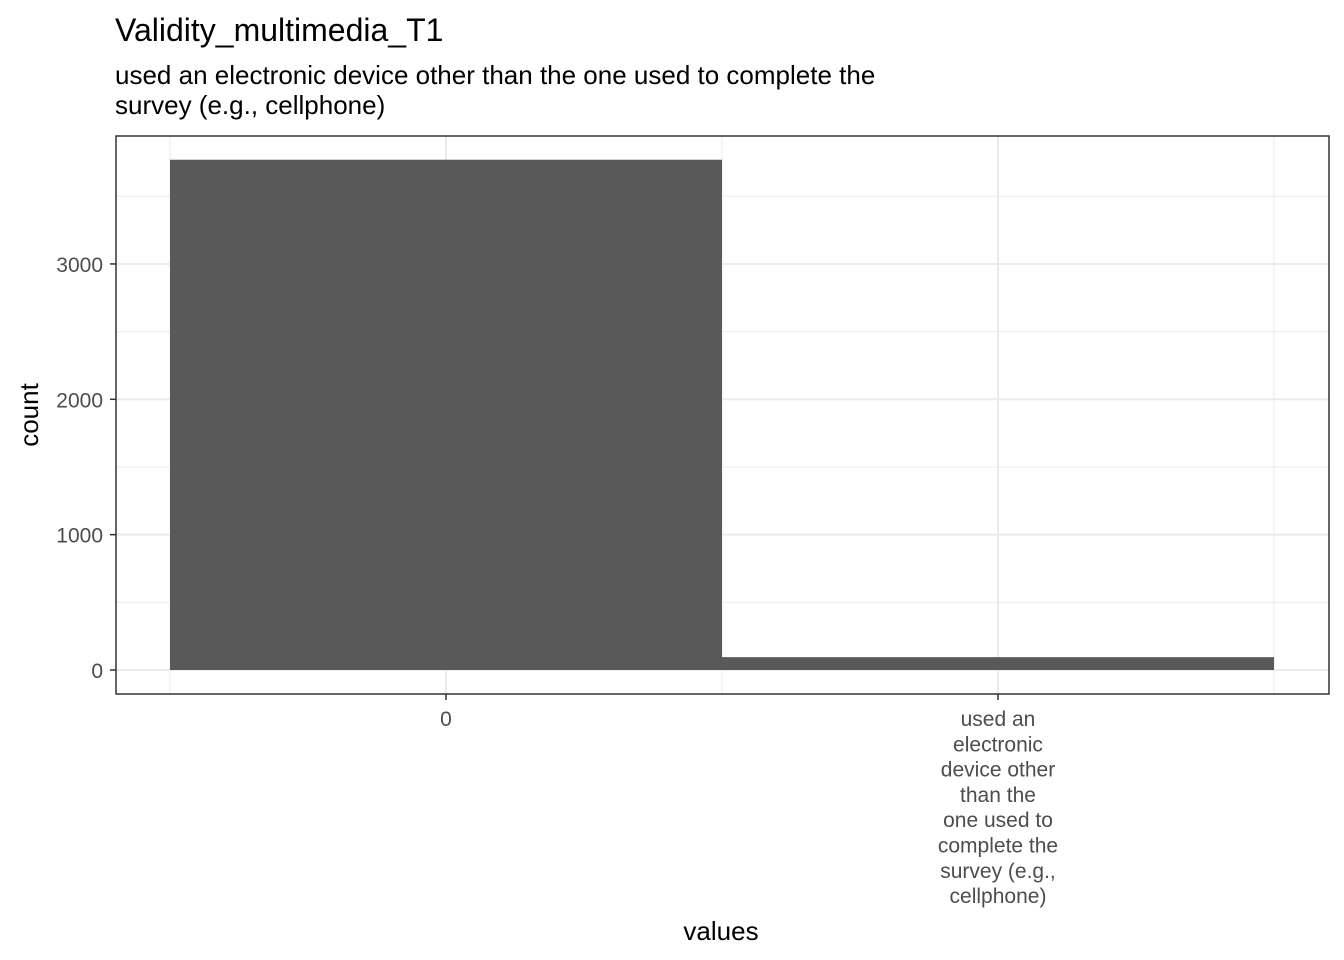 The image size is (1344, 960). What do you see at coordinates (446, 719) in the screenshot?
I see `x-tick-label: 0` at bounding box center [446, 719].